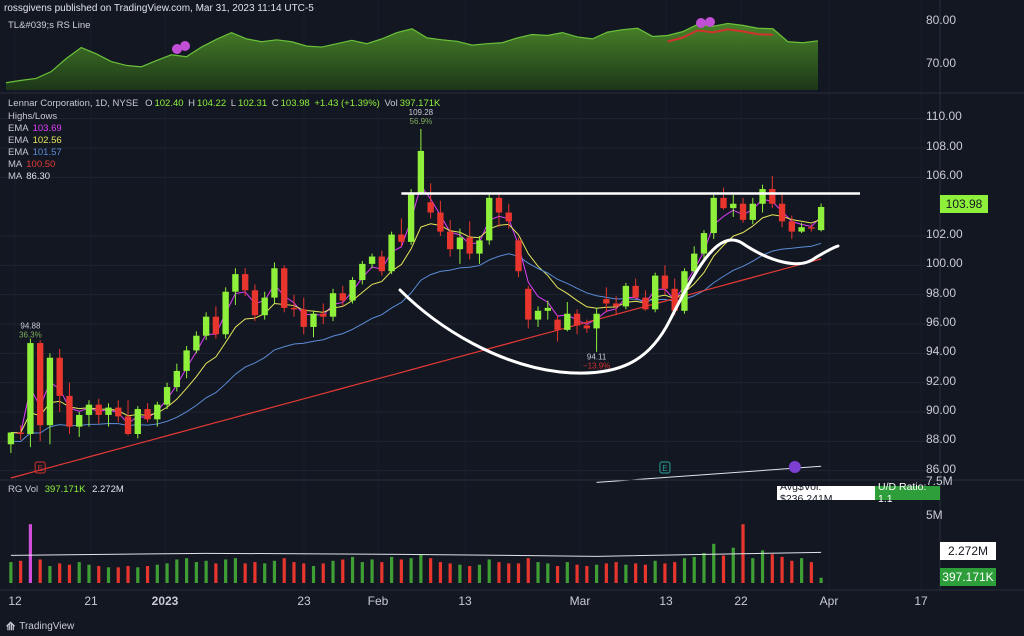  What do you see at coordinates (465, 601) in the screenshot?
I see `x-tick-label: 13` at bounding box center [465, 601].